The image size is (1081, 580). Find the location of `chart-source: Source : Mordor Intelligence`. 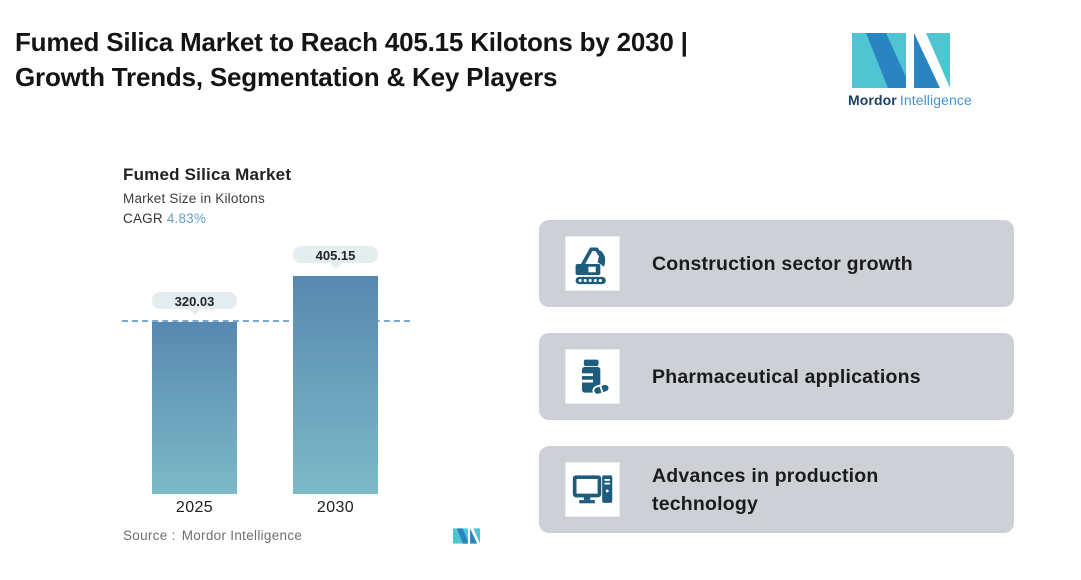

chart-source: Source : Mordor Intelligence is located at coordinates (301, 538).